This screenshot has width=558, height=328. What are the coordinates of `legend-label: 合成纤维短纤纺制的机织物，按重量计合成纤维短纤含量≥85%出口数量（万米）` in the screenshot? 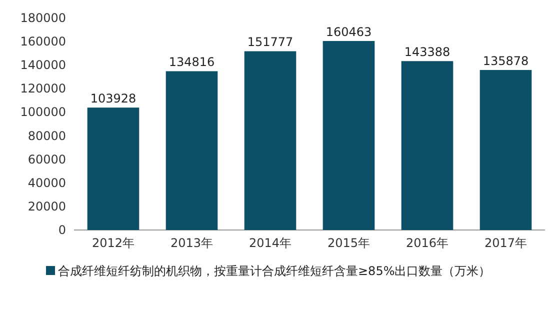 It's located at (274, 271).